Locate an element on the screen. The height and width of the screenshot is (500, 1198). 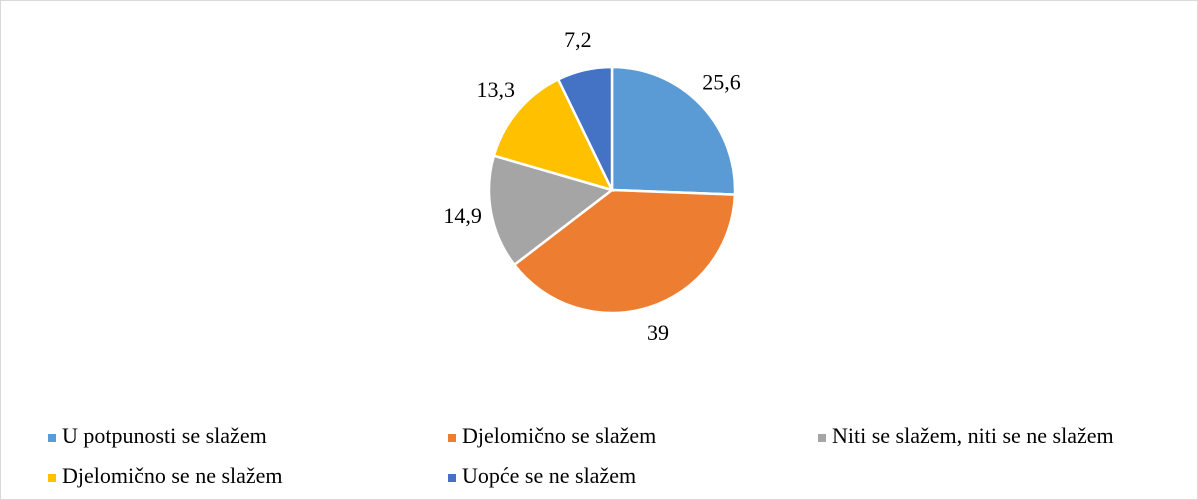
data-label: 13,3 is located at coordinates (496, 89).